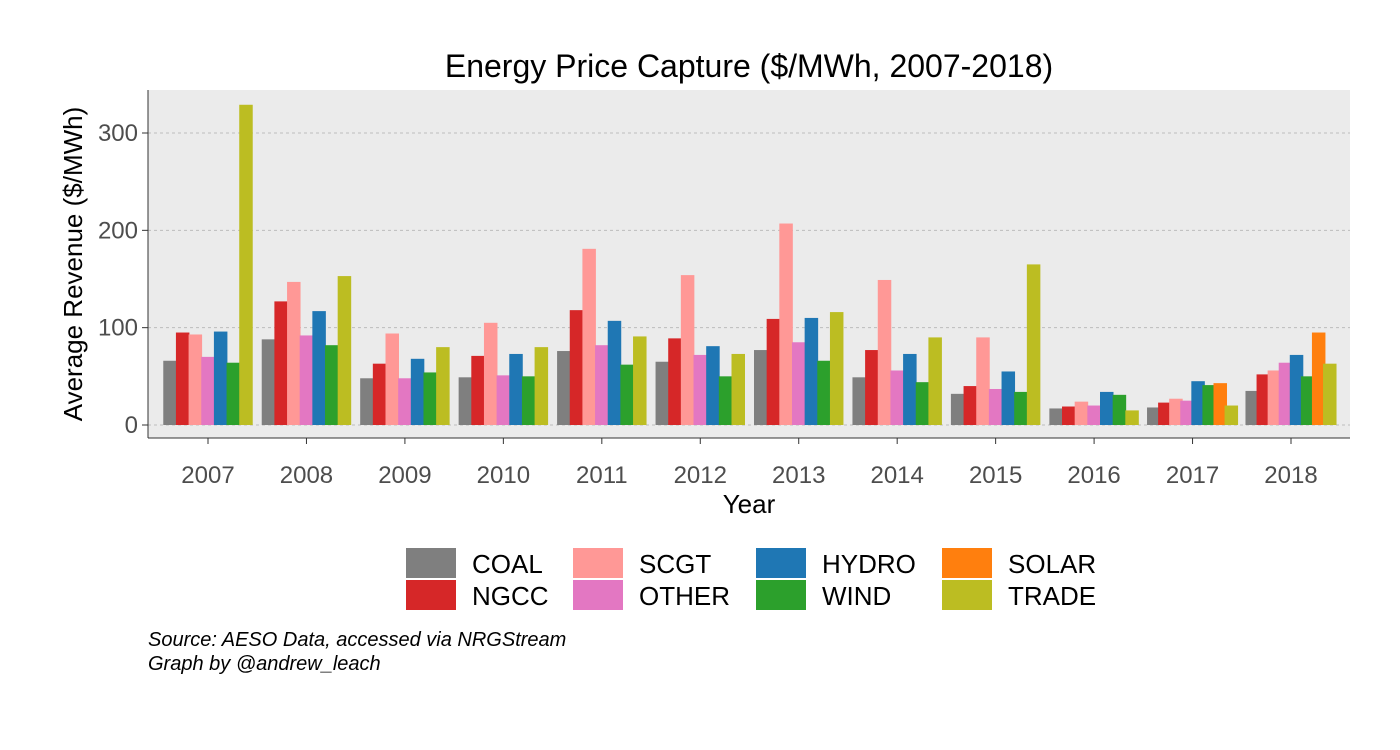  I want to click on y-tick-label: 200, so click(118, 230).